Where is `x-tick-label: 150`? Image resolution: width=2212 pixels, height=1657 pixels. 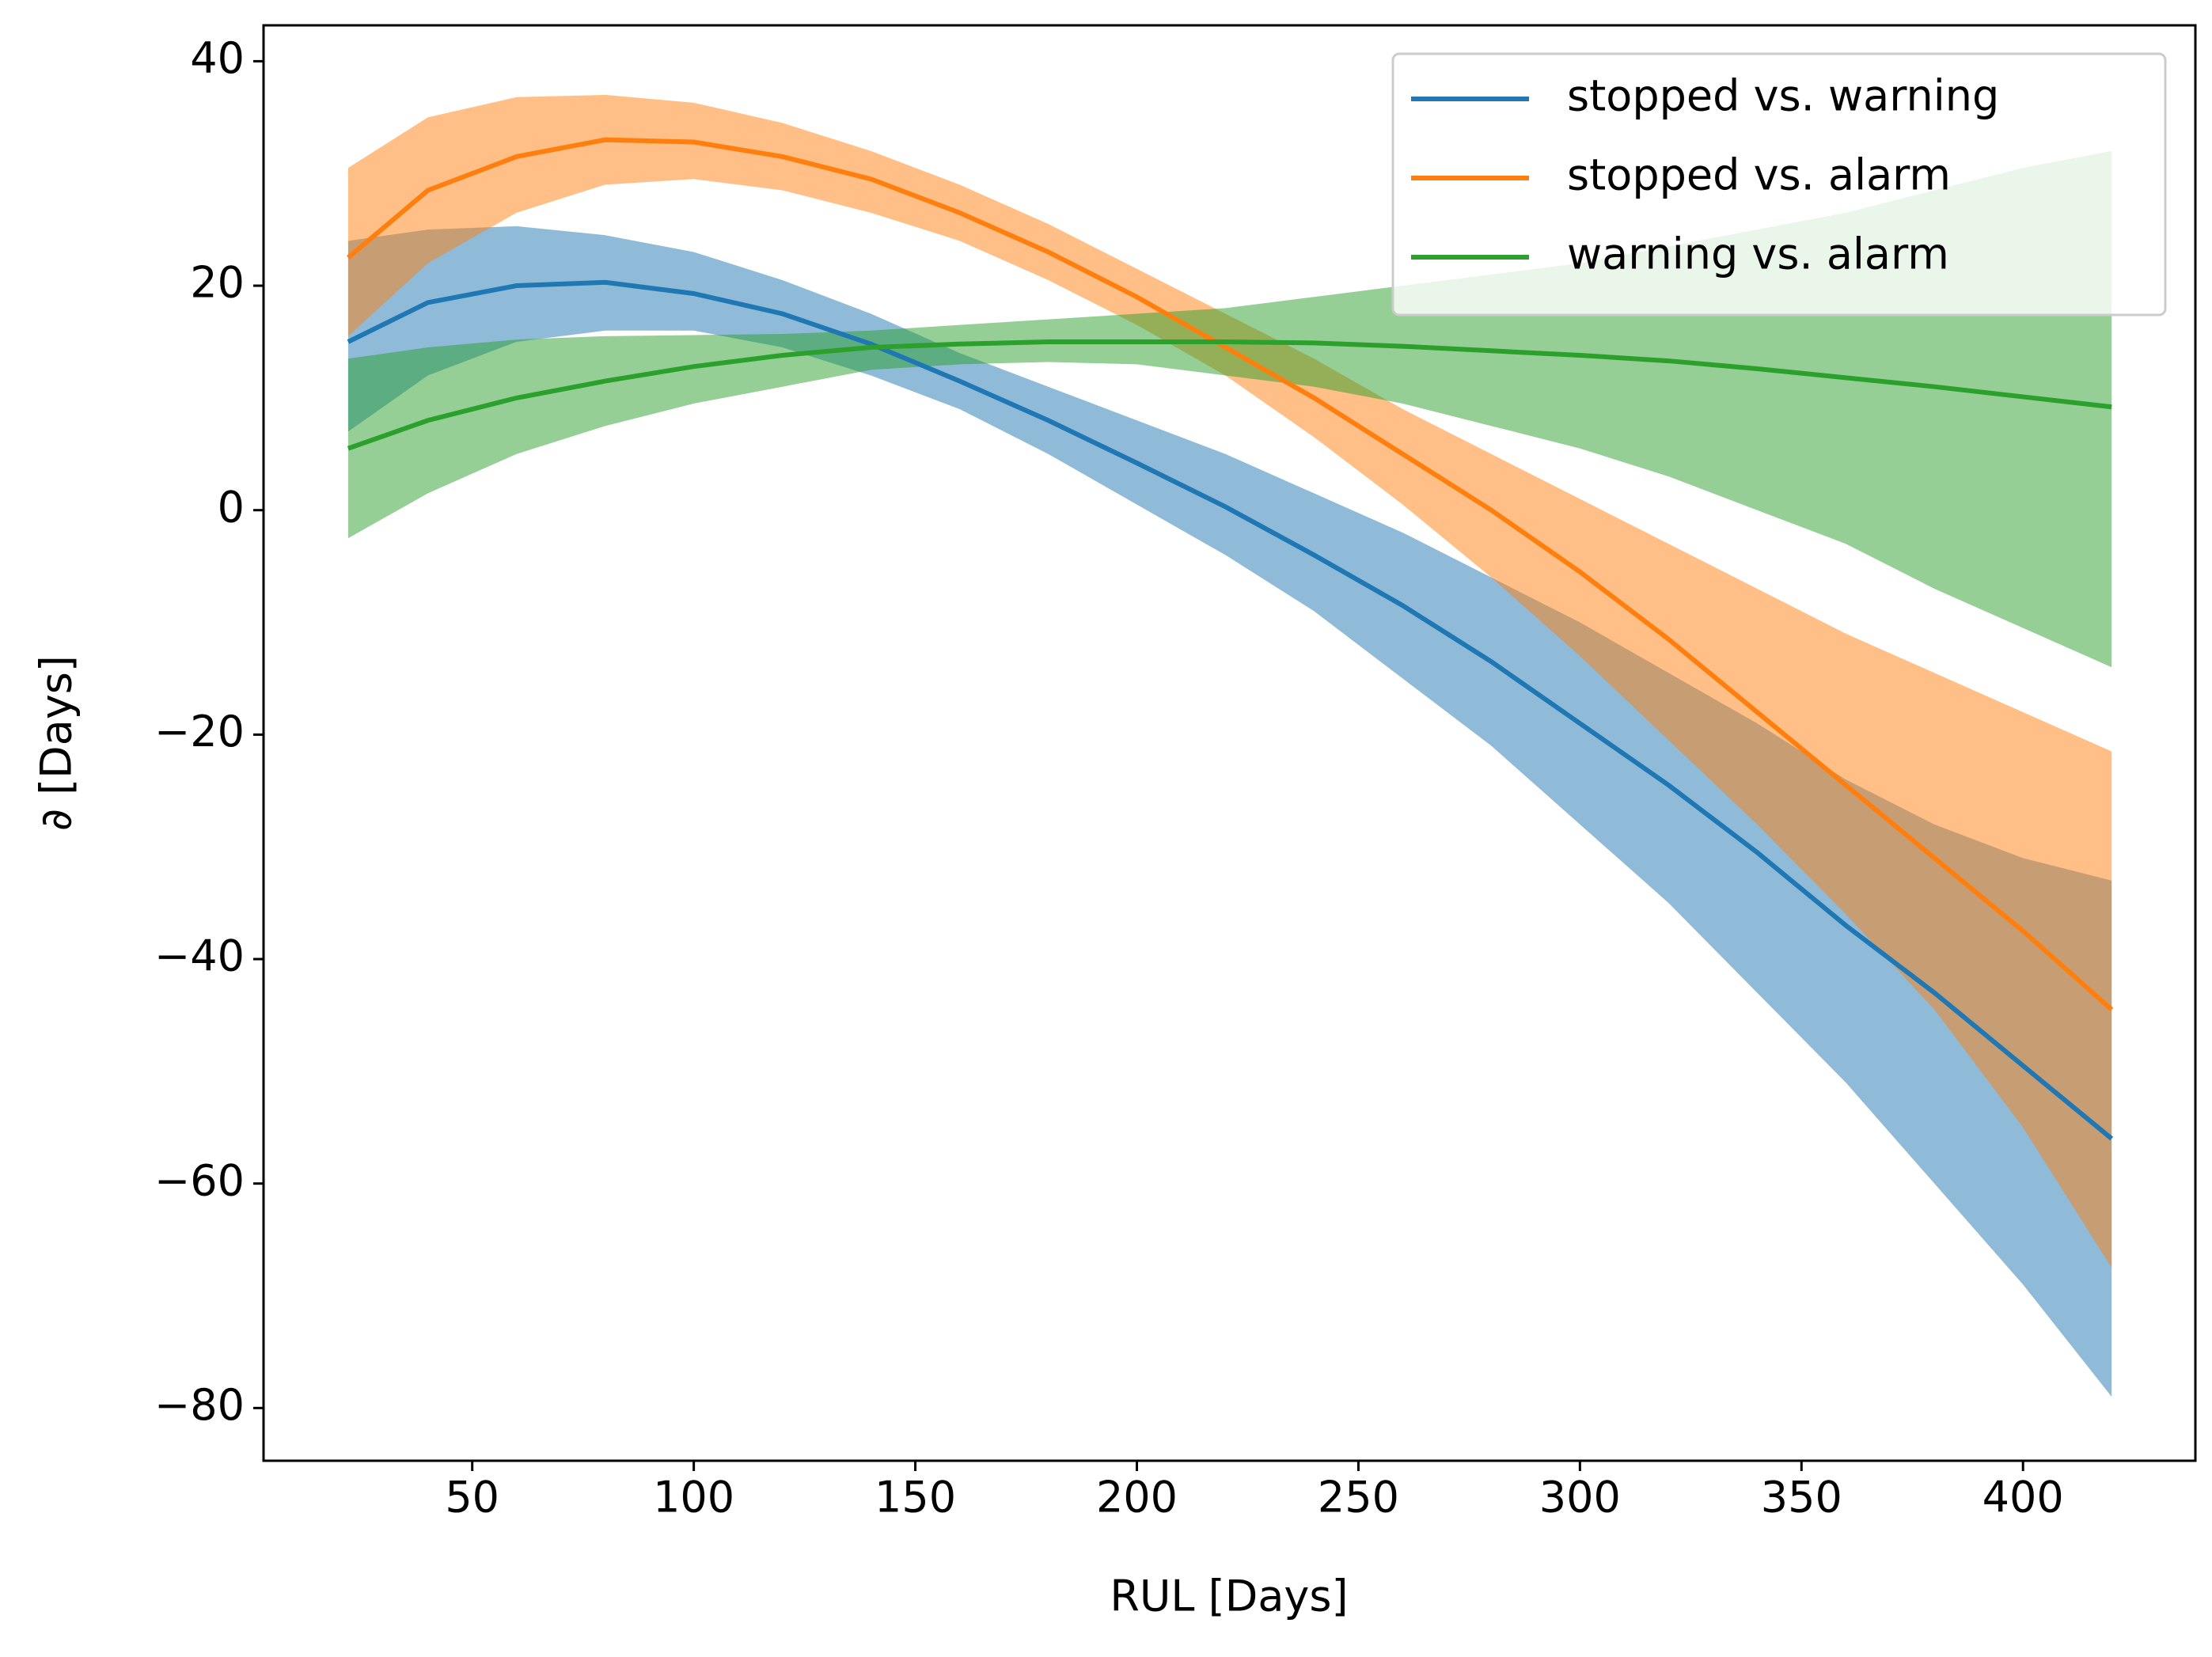 x-tick-label: 150 is located at coordinates (915, 1497).